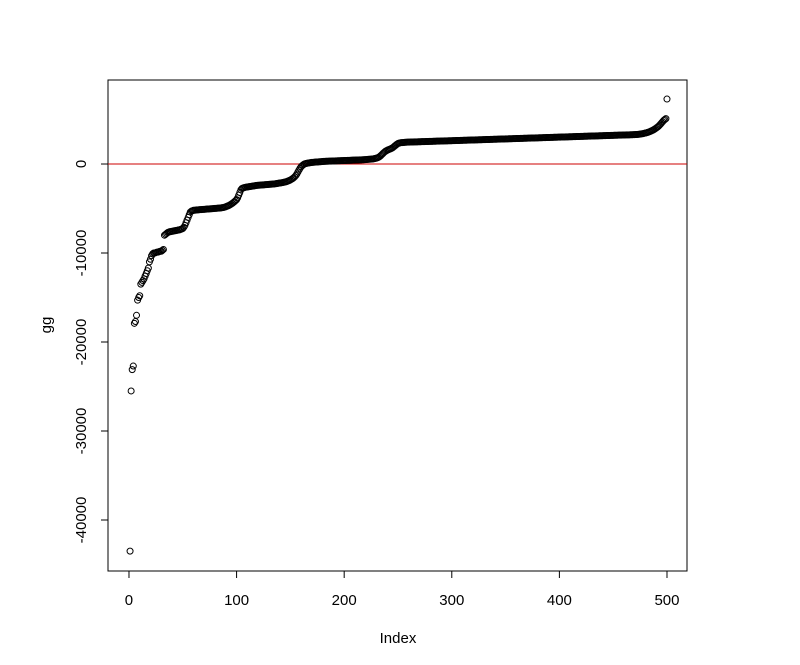 The height and width of the screenshot is (665, 800). Describe the element at coordinates (129, 600) in the screenshot. I see `x-tick-label: 0` at that location.